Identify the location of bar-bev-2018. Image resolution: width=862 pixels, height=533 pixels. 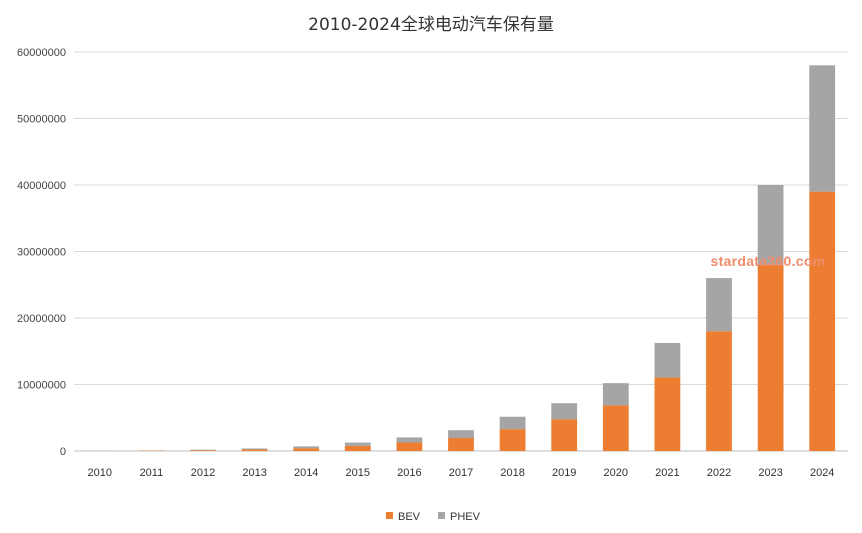
(512, 440).